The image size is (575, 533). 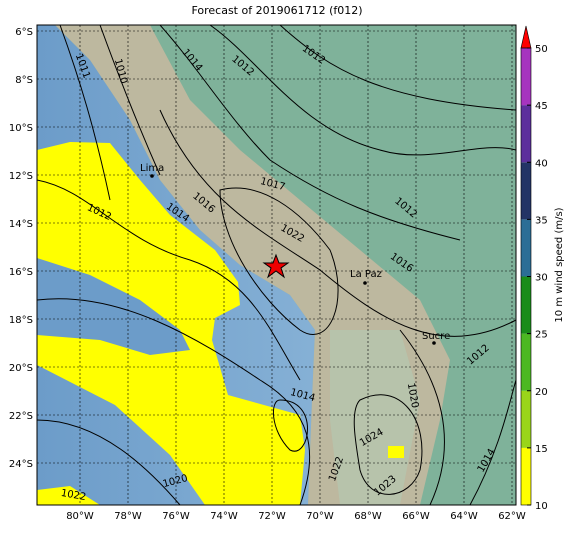 What do you see at coordinates (224, 516) in the screenshot?
I see `lon-label: 74°W` at bounding box center [224, 516].